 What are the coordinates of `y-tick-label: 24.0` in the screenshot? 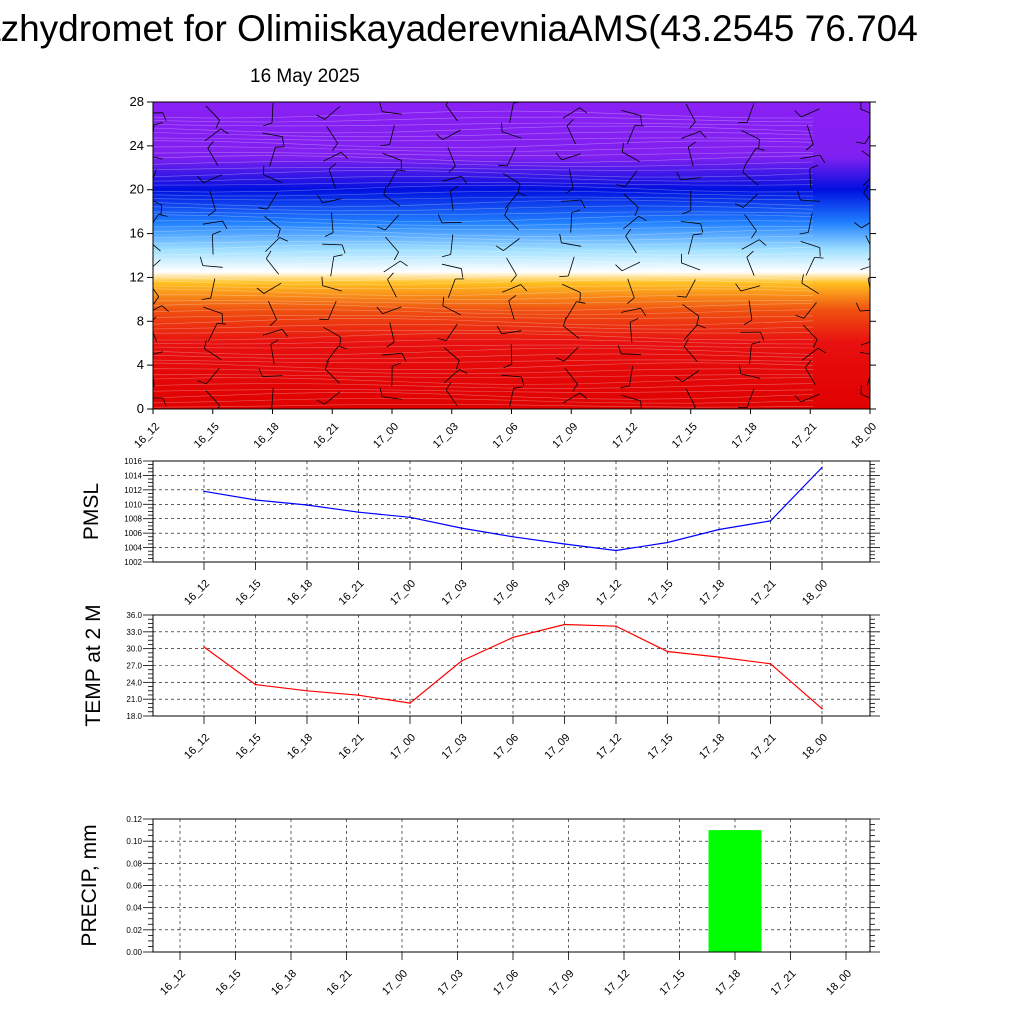 It's located at (134, 682).